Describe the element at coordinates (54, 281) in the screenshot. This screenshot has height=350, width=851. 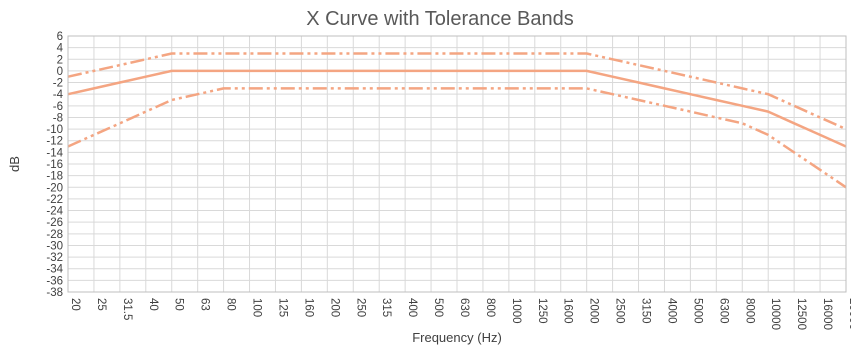
I see `y-tick-label: -36` at that location.